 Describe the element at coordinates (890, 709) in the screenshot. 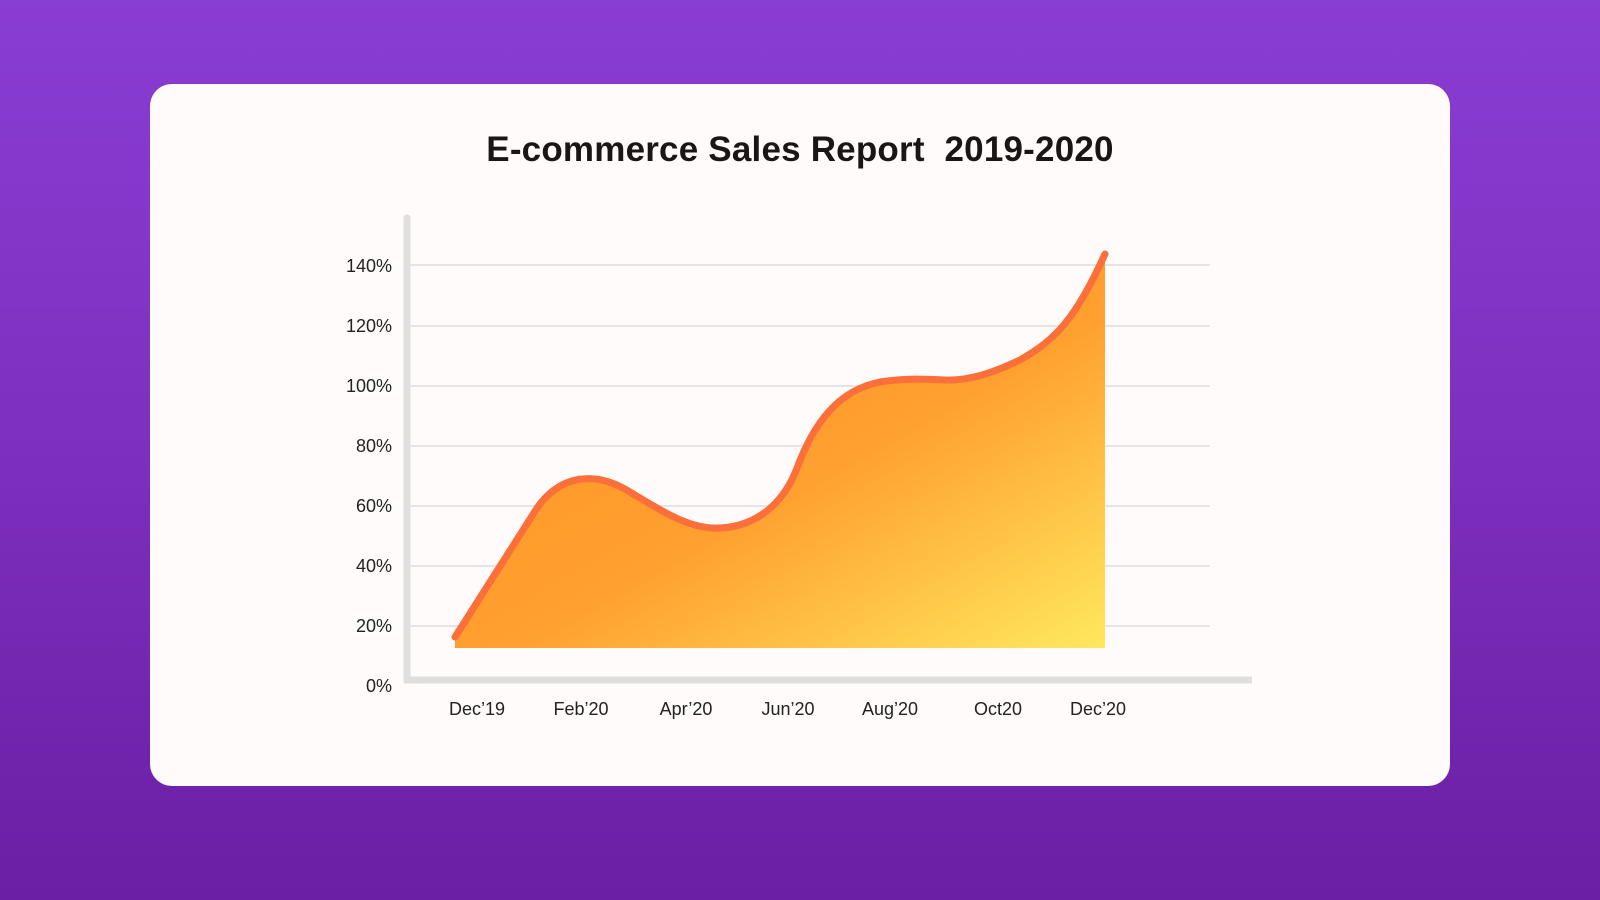

I see `x-tick-label: Aug’20` at that location.